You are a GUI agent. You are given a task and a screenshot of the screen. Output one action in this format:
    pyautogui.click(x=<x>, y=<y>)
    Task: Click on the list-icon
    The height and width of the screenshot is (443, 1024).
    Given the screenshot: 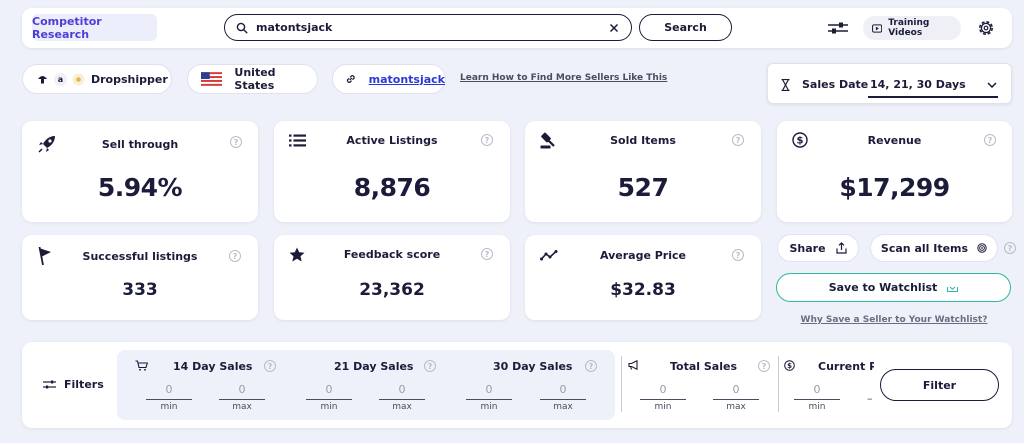 What is the action you would take?
    pyautogui.click(x=297, y=140)
    